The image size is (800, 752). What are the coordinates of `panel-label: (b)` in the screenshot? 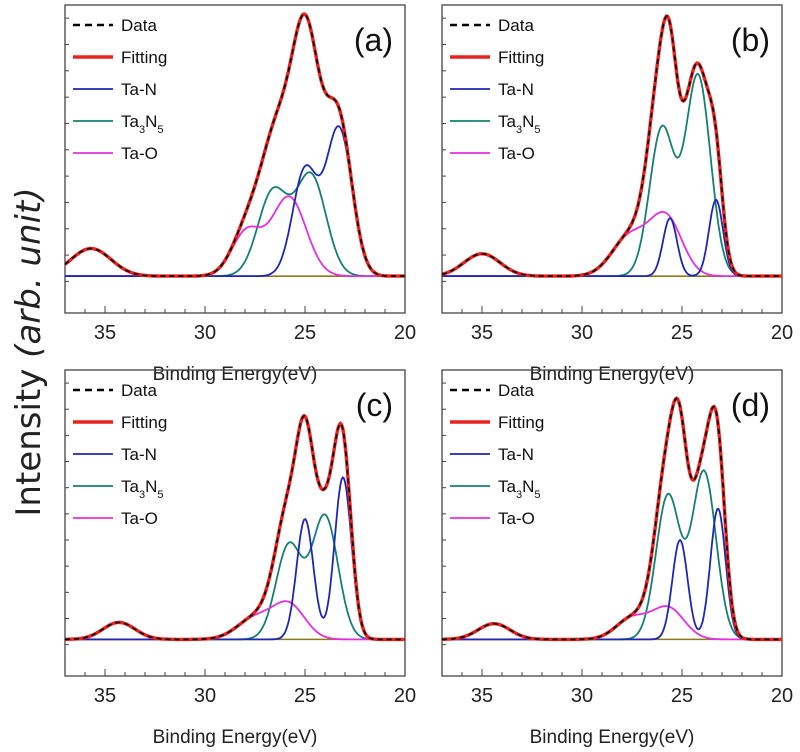 It's located at (750, 40).